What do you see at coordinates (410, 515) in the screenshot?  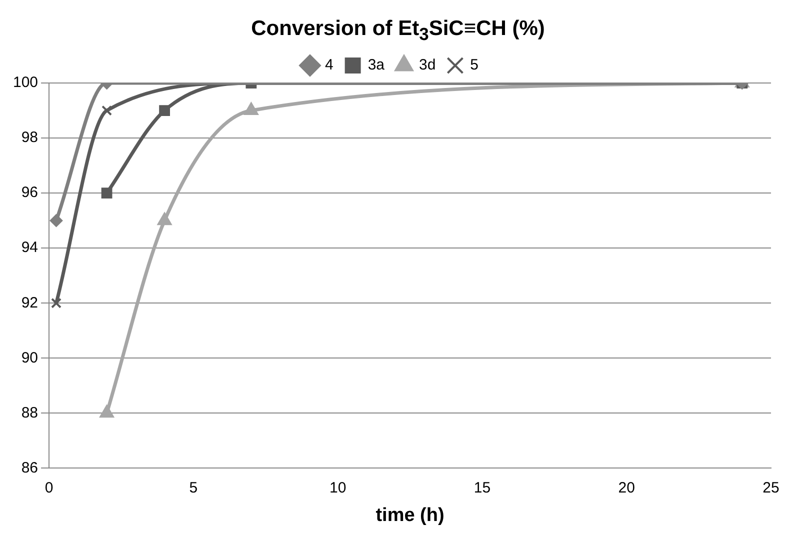 I see `x-axis-title: time (h)` at bounding box center [410, 515].